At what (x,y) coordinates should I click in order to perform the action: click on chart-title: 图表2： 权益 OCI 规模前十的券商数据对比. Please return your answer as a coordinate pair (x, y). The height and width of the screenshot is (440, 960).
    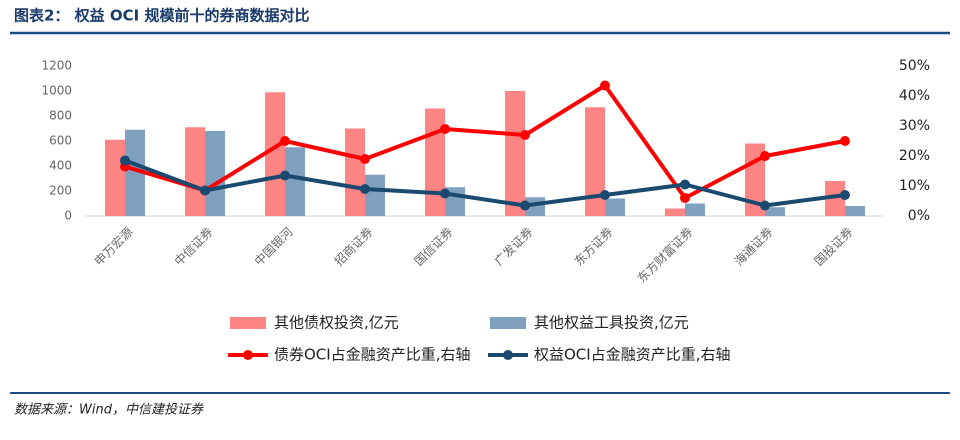
    Looking at the image, I should click on (161, 16).